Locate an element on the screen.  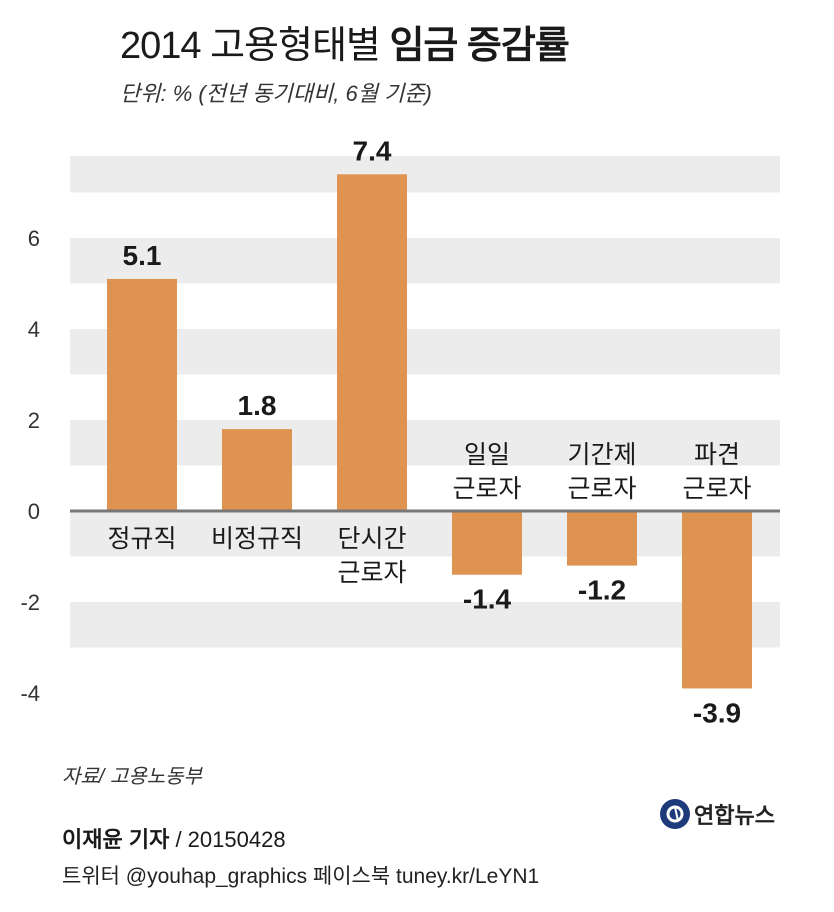
category-label-0-0: 정규직 is located at coordinates (141, 539).